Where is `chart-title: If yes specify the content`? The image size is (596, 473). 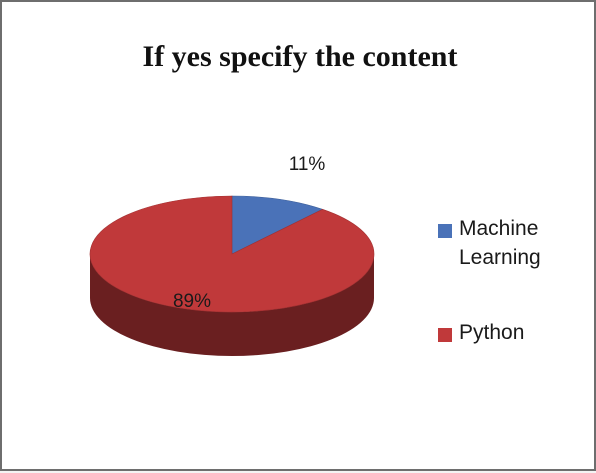
chart-title: If yes specify the content is located at coordinates (300, 56).